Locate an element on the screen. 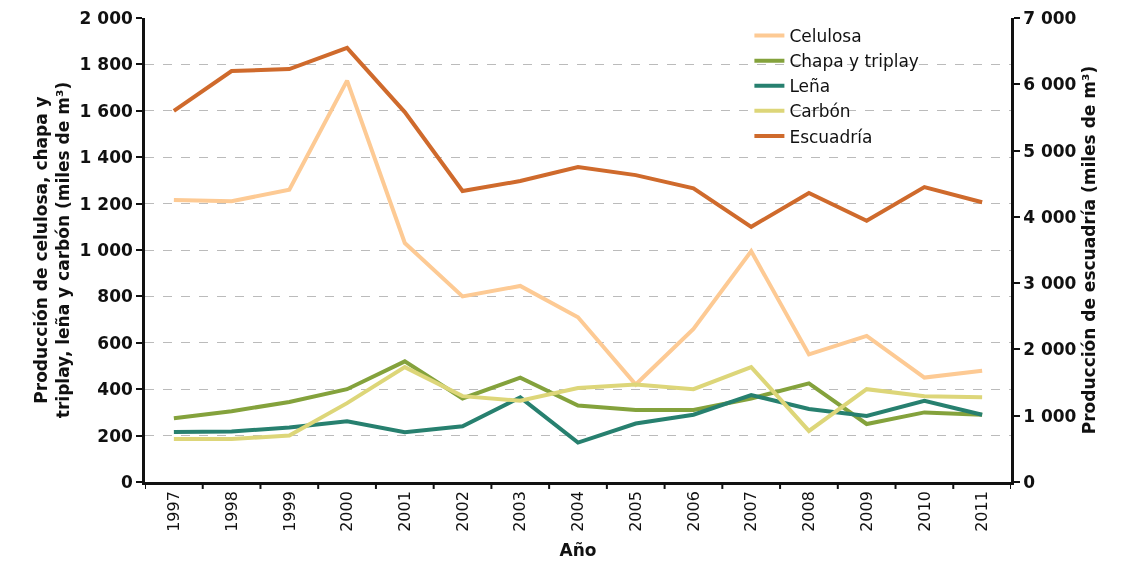 Image resolution: width=1129 pixels, height=586 pixels. x-tick-label: 2002 is located at coordinates (462, 511).